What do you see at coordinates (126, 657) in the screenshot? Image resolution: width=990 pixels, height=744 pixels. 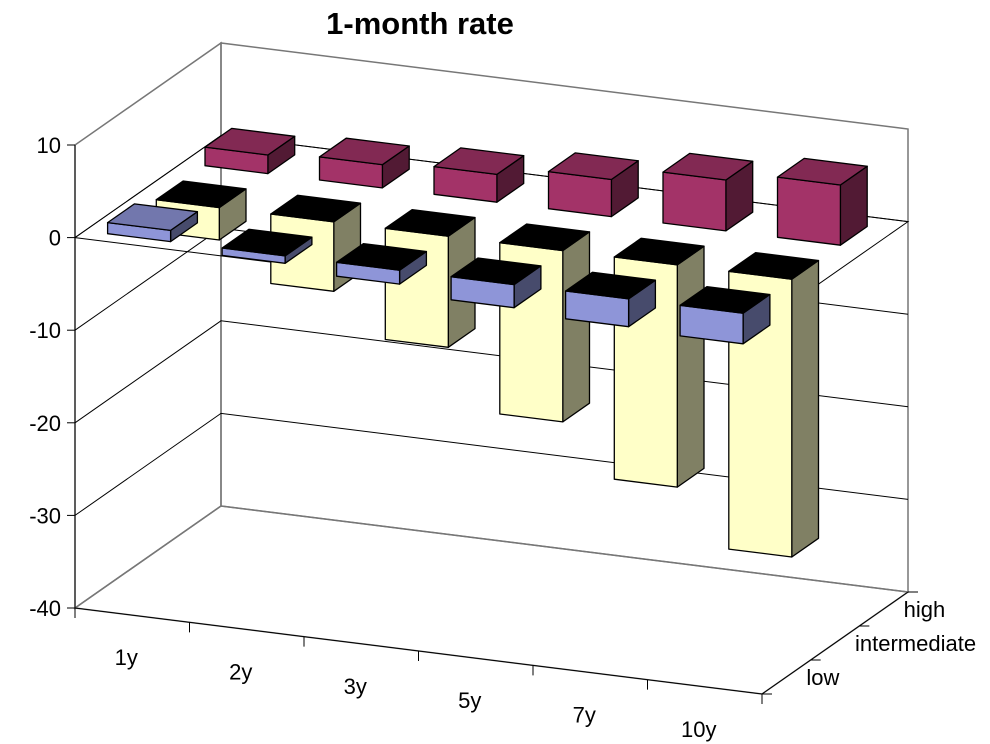 I see `x-tick-label: 1y` at bounding box center [126, 657].